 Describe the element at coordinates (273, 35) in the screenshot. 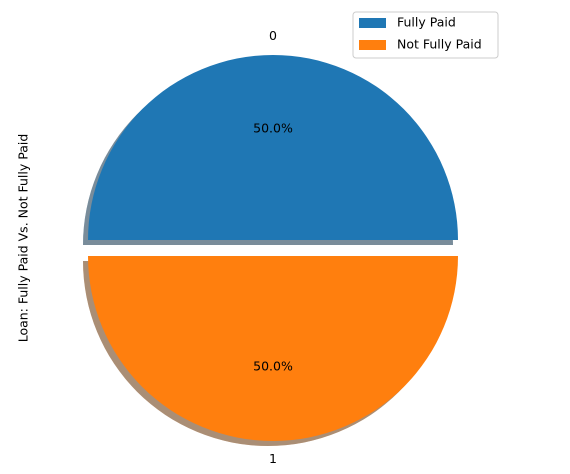

I see `wedge-label: 0` at that location.